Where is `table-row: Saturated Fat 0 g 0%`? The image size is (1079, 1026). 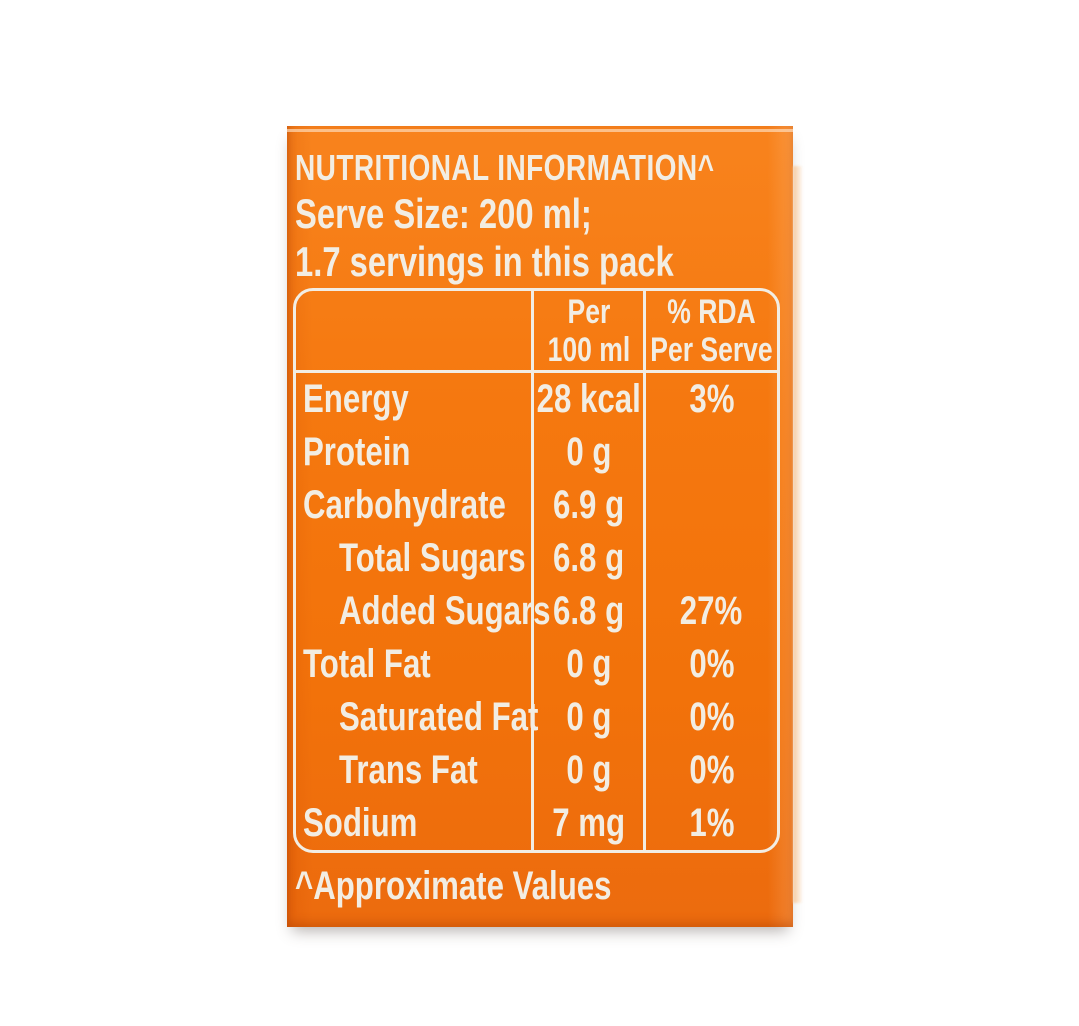
table-row: Saturated Fat 0 g 0% is located at coordinates (536, 717).